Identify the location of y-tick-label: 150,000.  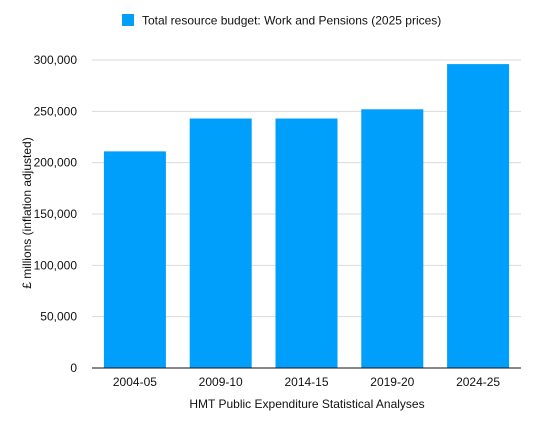
(56, 214).